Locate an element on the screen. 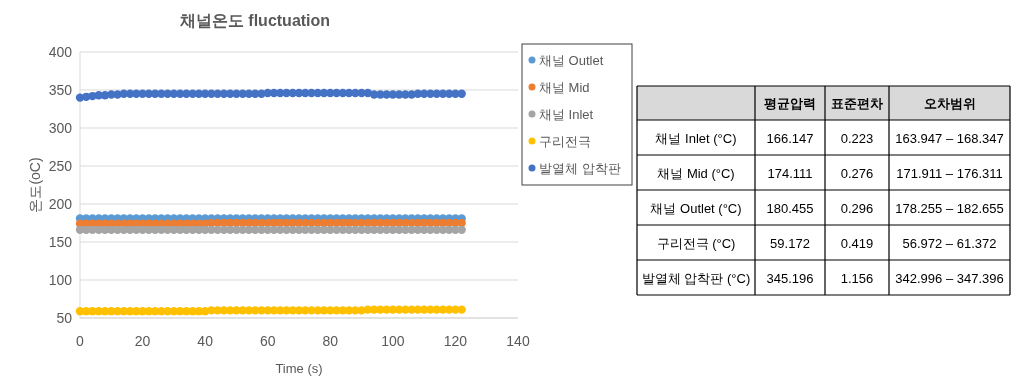  text: 0.276 is located at coordinates (857, 173).